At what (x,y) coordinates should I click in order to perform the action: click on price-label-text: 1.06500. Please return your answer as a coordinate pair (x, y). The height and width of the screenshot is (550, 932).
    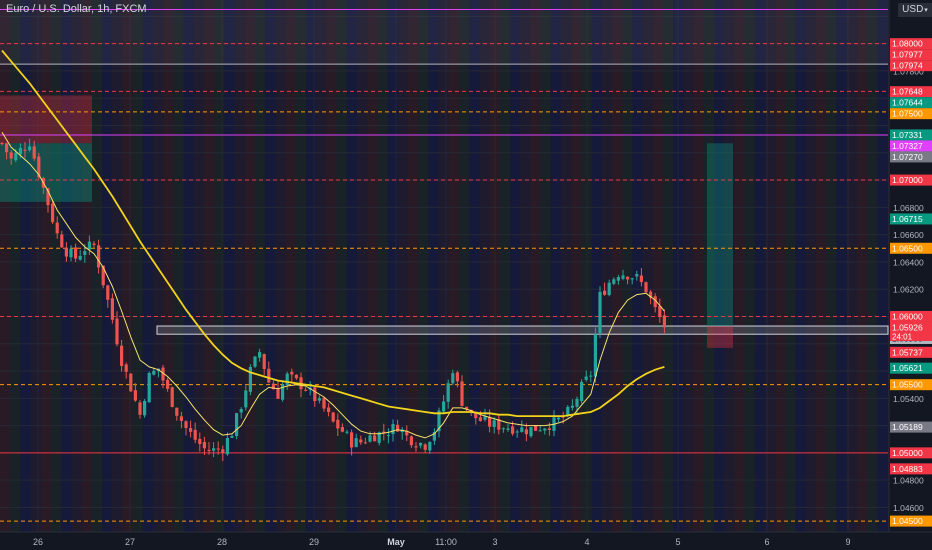
    Looking at the image, I should click on (907, 248).